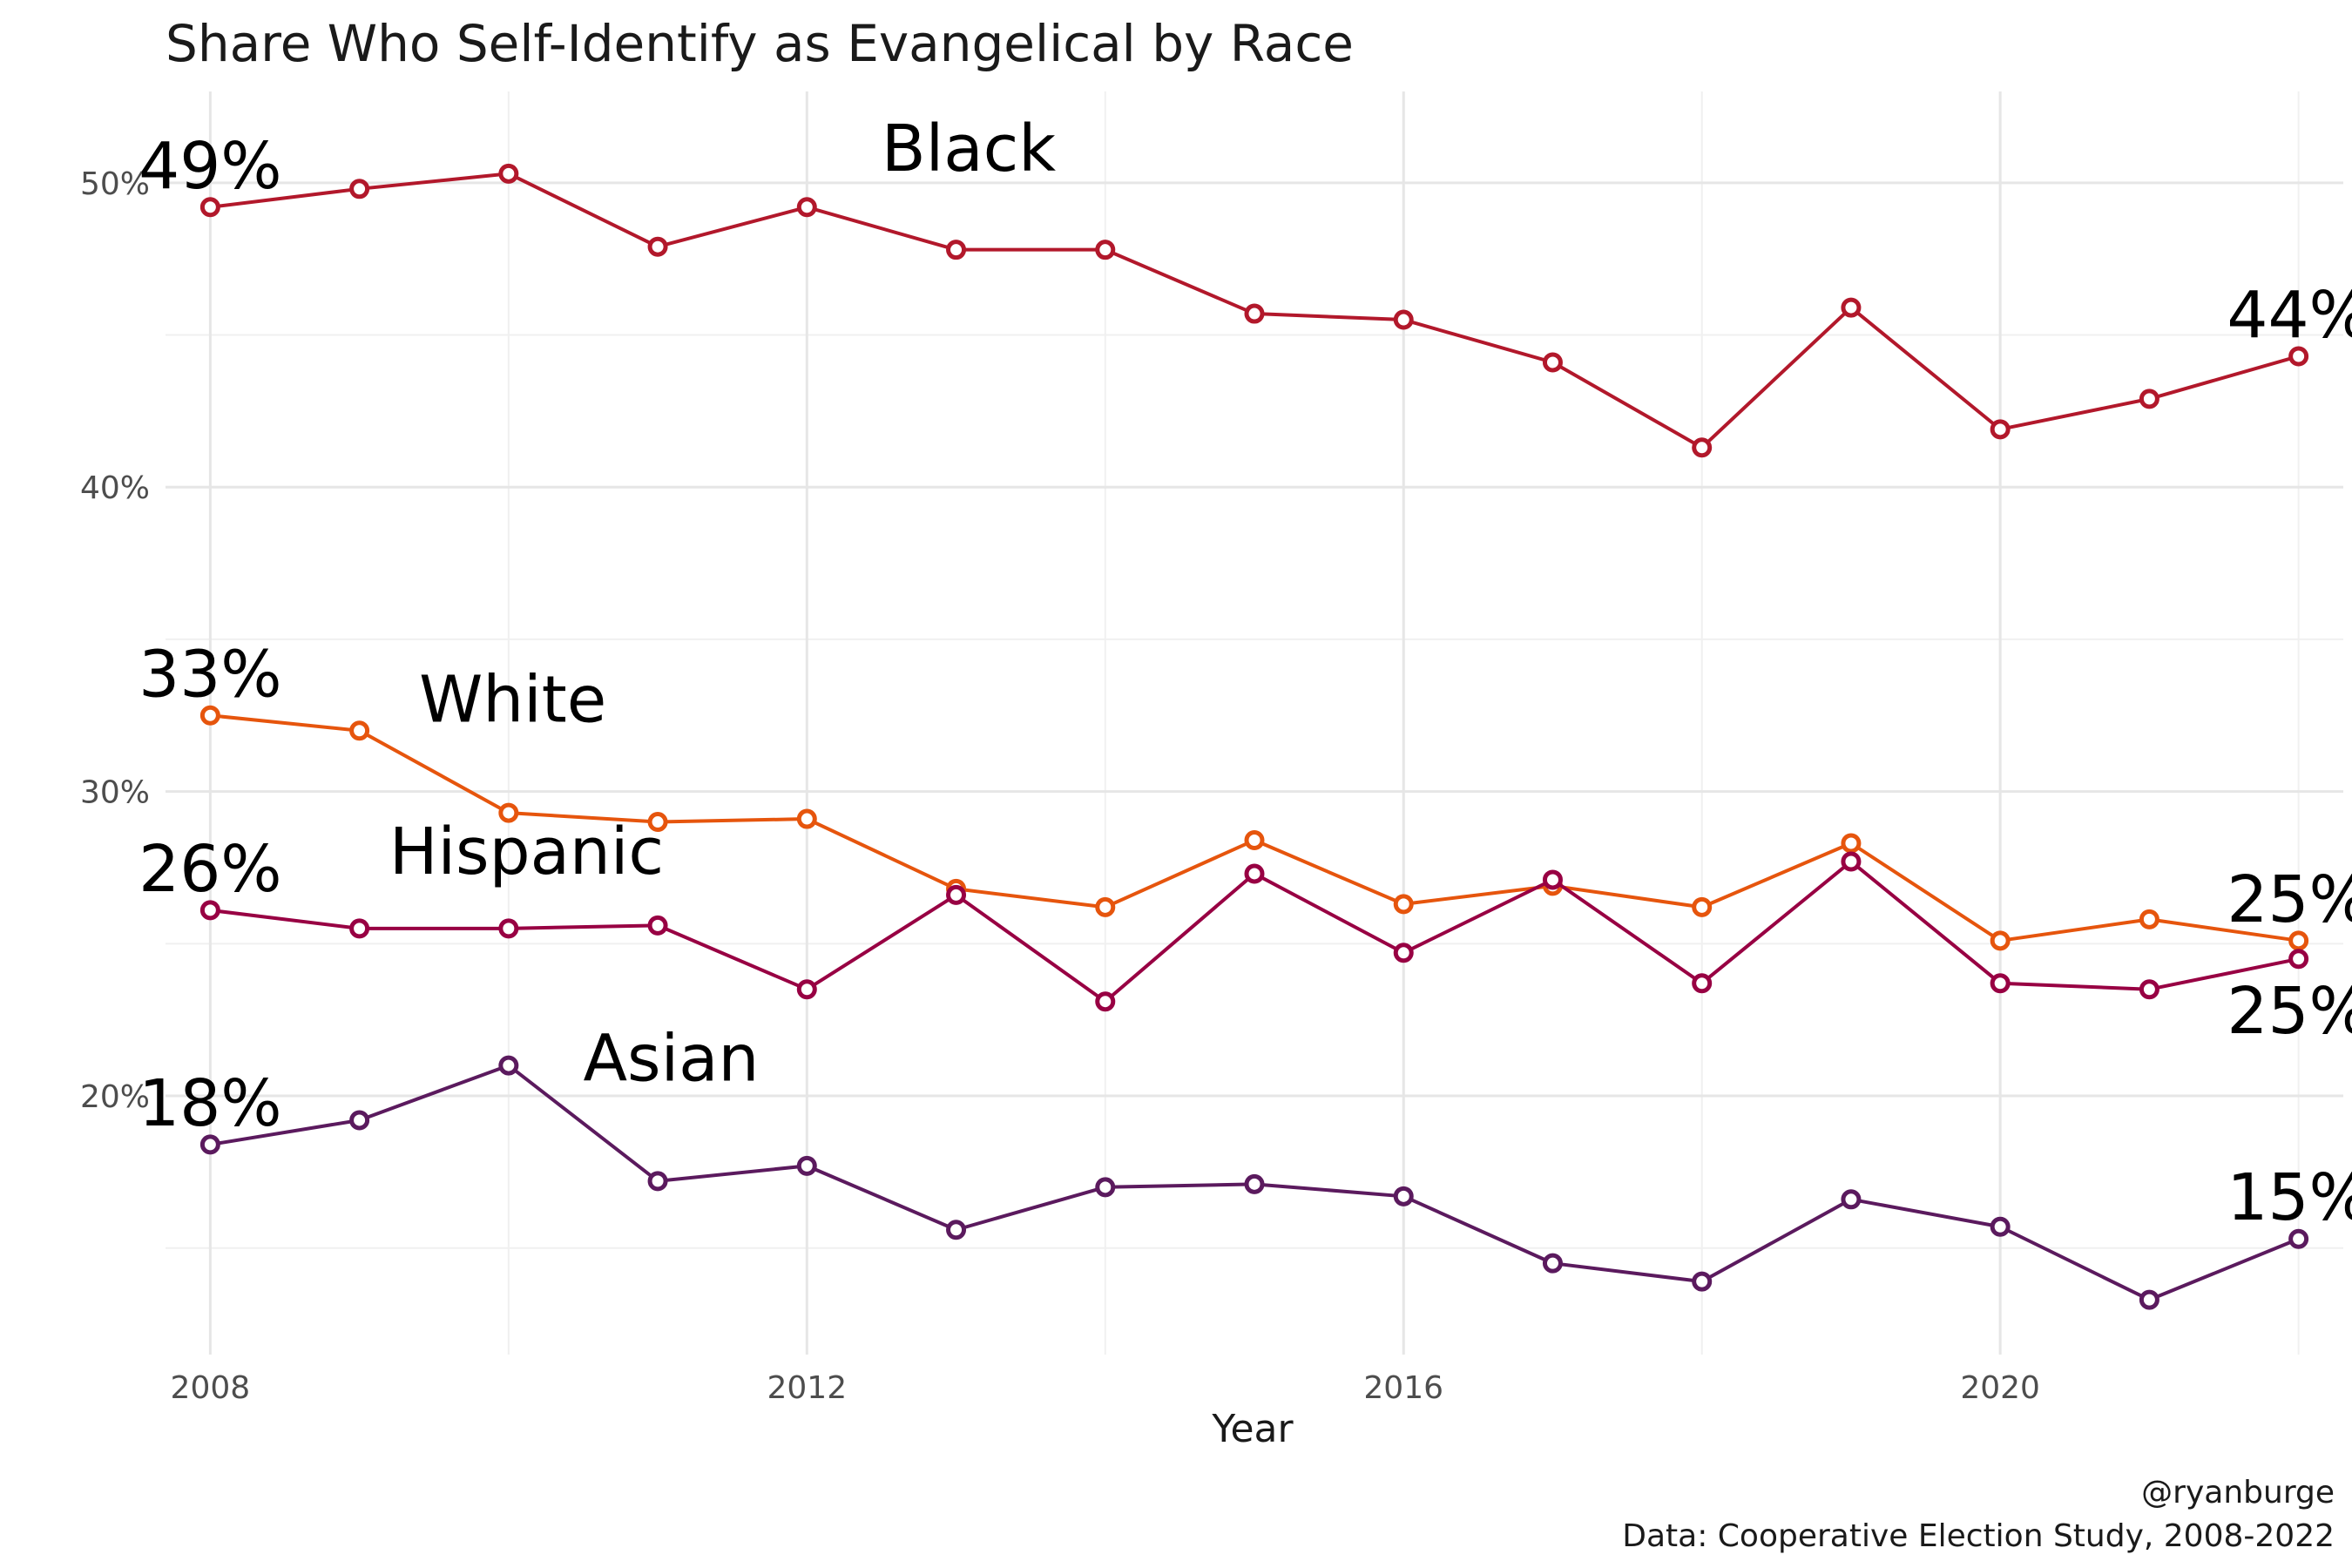  I want to click on series-label-white: White, so click(512, 699).